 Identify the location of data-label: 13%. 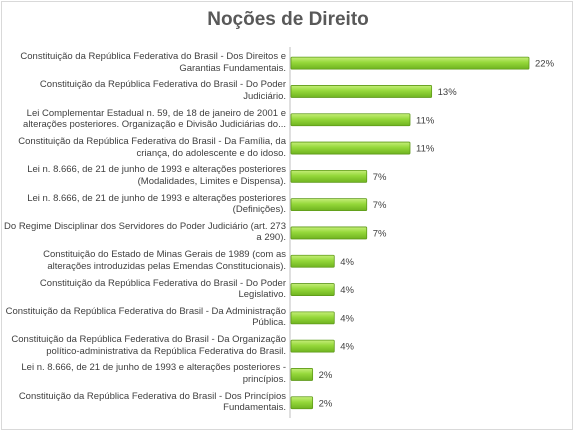
(448, 92).